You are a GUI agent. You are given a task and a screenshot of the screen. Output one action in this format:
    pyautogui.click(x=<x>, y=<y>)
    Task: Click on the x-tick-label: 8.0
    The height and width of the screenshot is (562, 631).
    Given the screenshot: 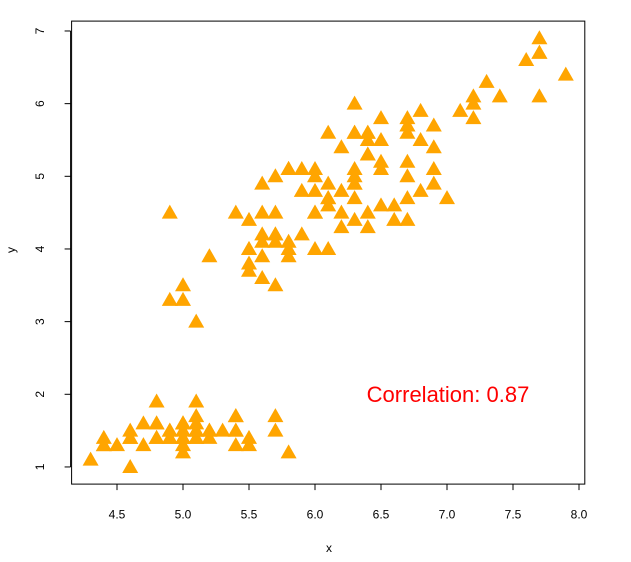 What is the action you would take?
    pyautogui.click(x=579, y=514)
    